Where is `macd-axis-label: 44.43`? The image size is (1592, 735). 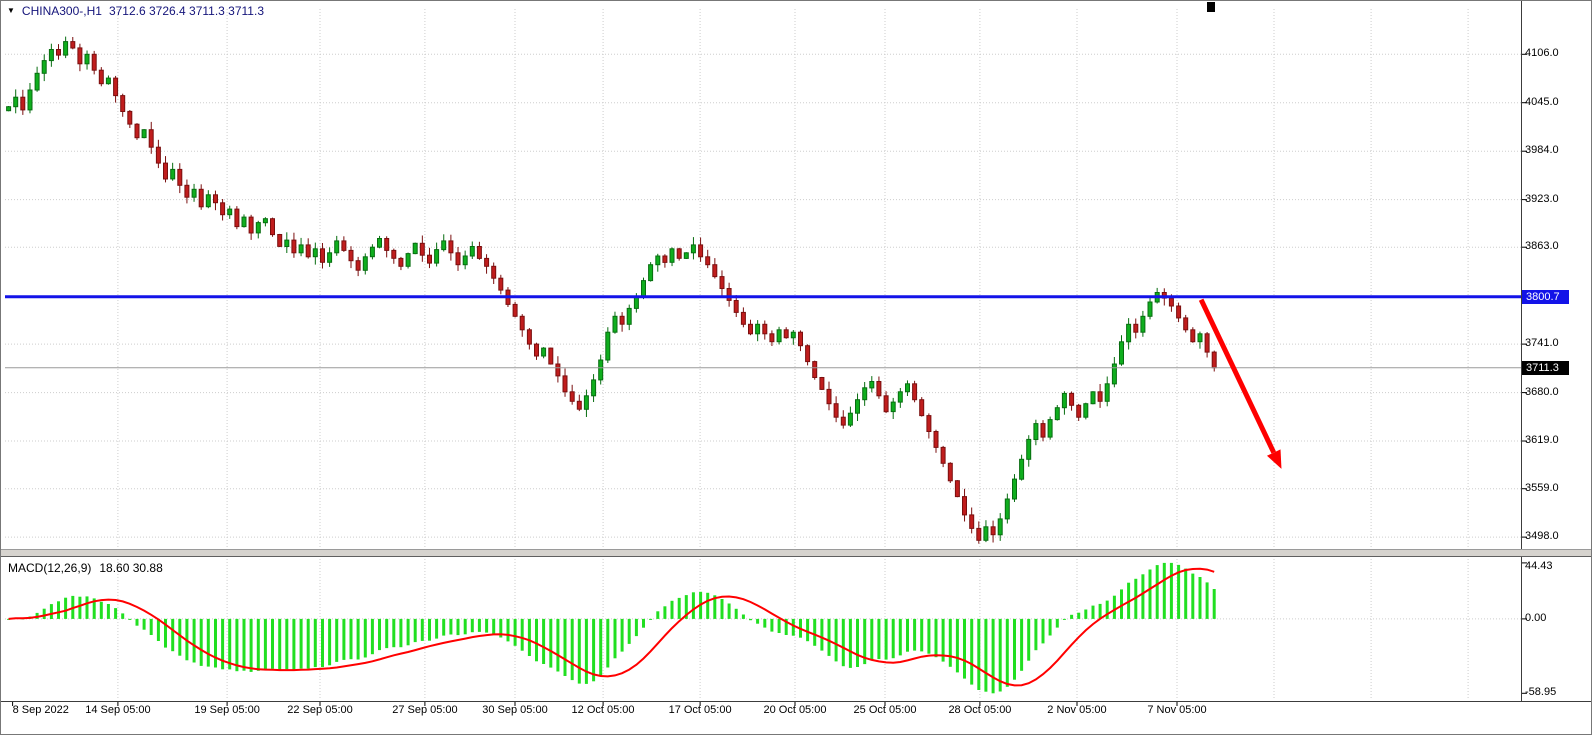 macd-axis-label: 44.43 is located at coordinates (1539, 566).